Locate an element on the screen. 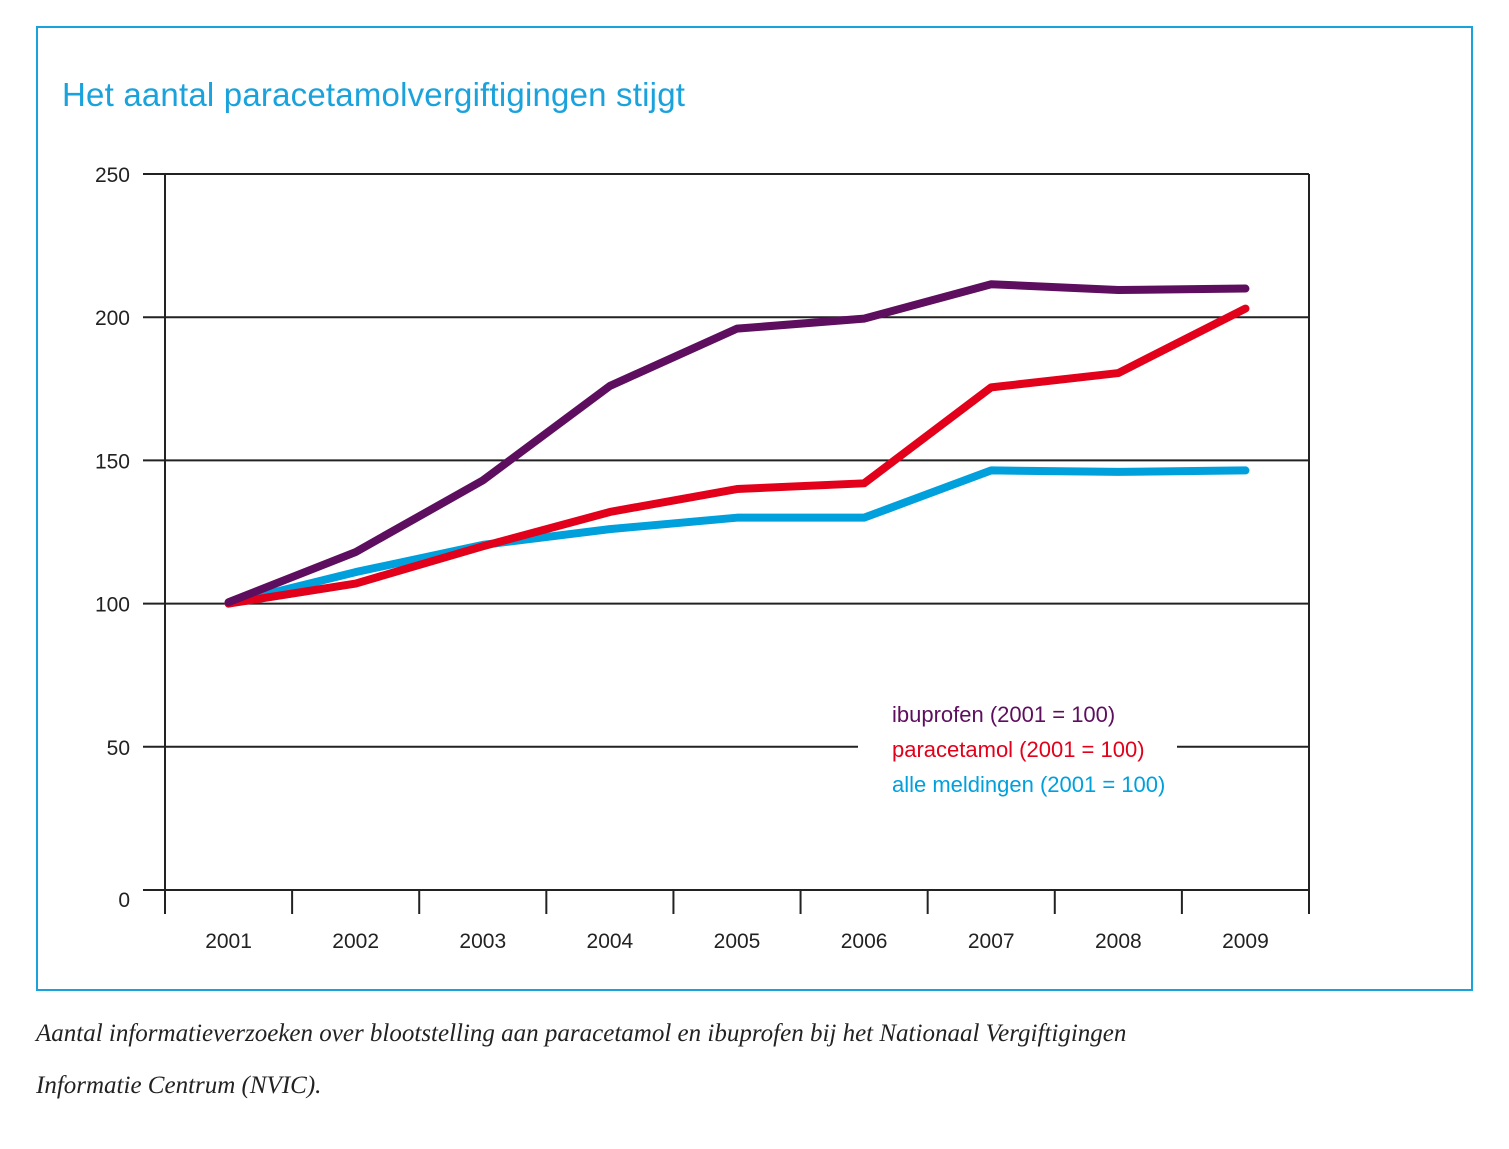 The image size is (1509, 1149). x-tick-label-2008: 2008 is located at coordinates (1118, 941).